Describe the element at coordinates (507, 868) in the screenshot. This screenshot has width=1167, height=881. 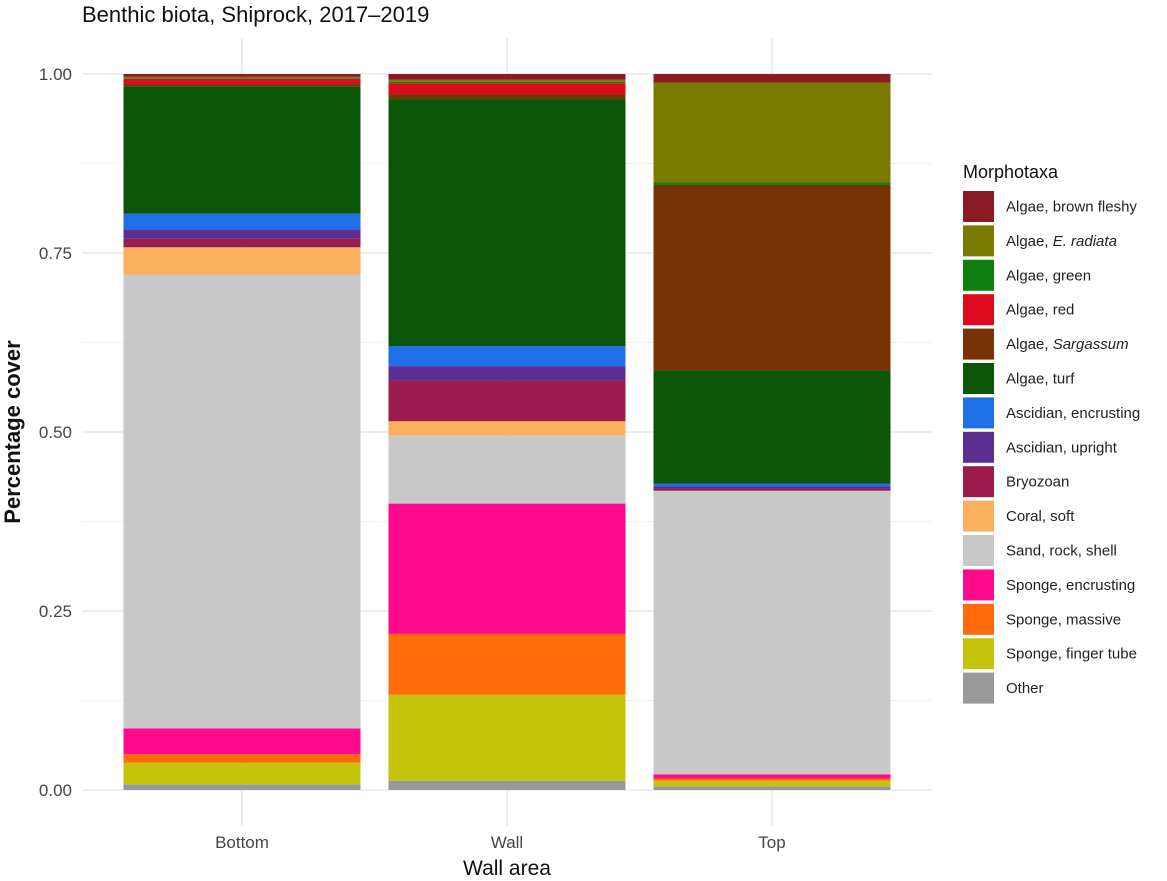
I see `x-axis-title: Wall area` at that location.